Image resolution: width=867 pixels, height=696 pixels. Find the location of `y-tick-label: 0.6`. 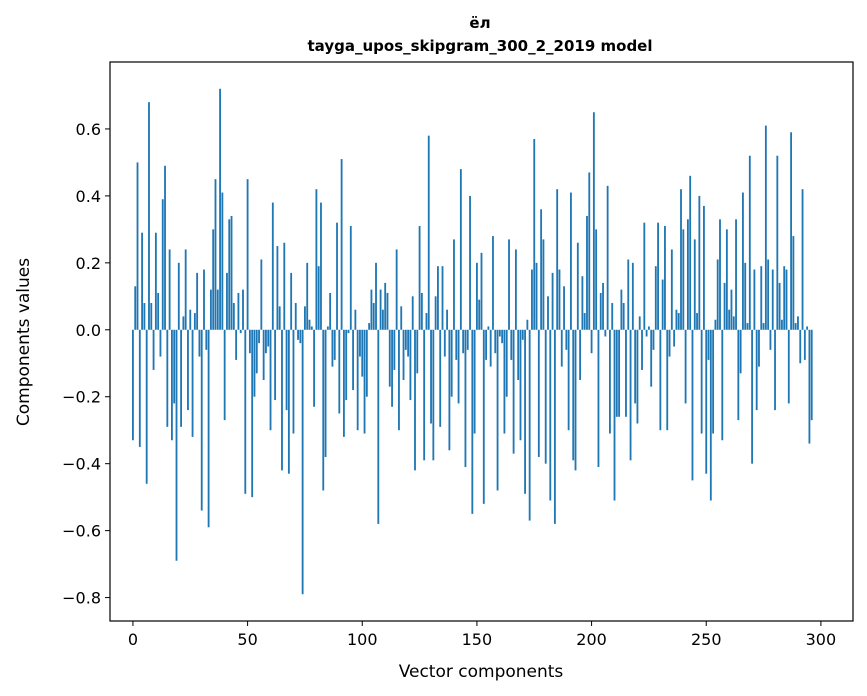

y-tick-label: 0.6 is located at coordinates (88, 129).